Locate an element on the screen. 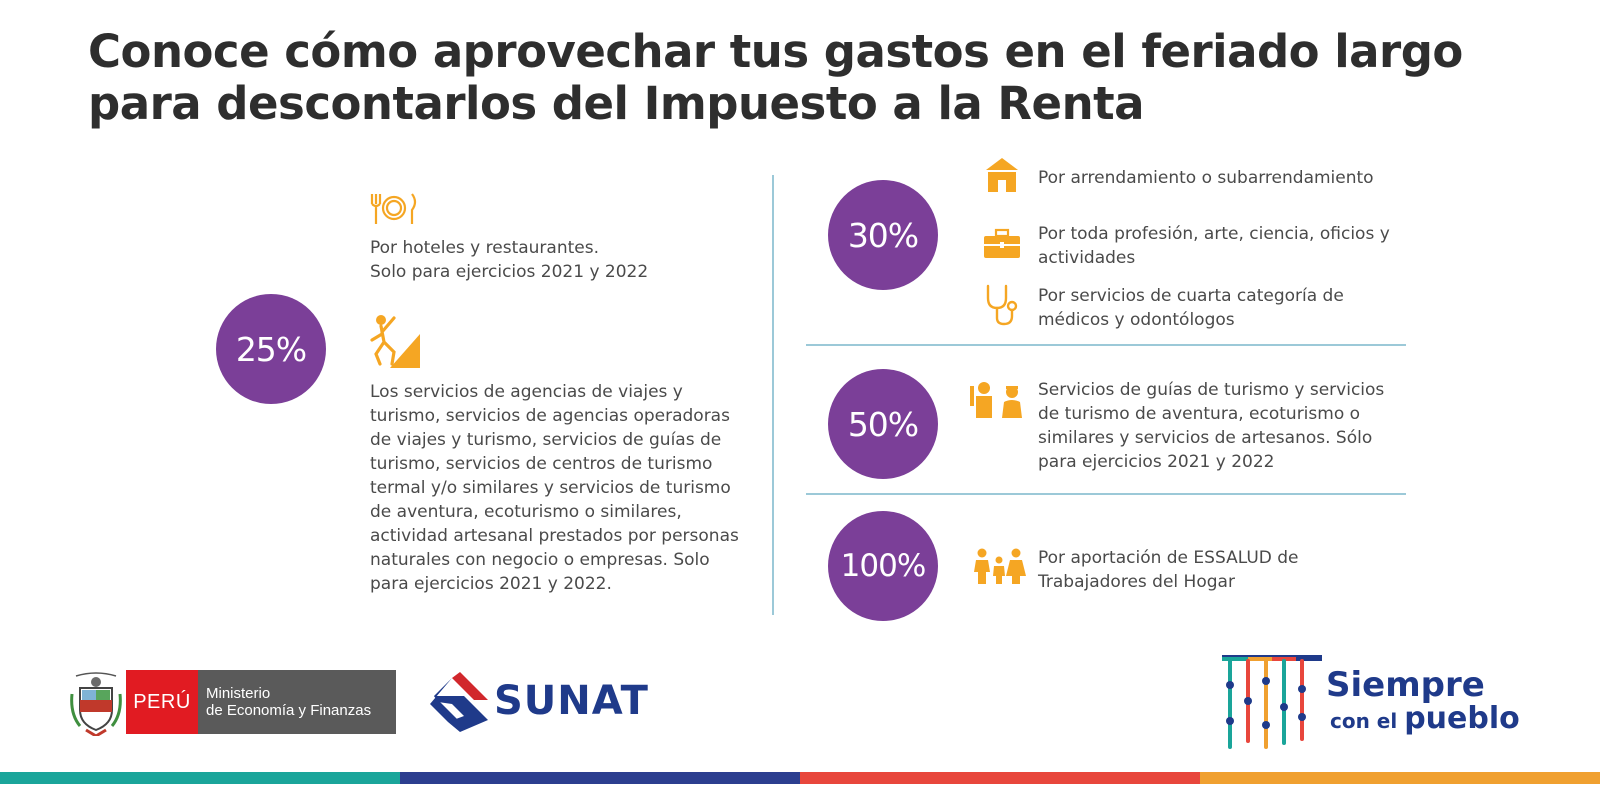  stethoscope-icon is located at coordinates (1002, 305).